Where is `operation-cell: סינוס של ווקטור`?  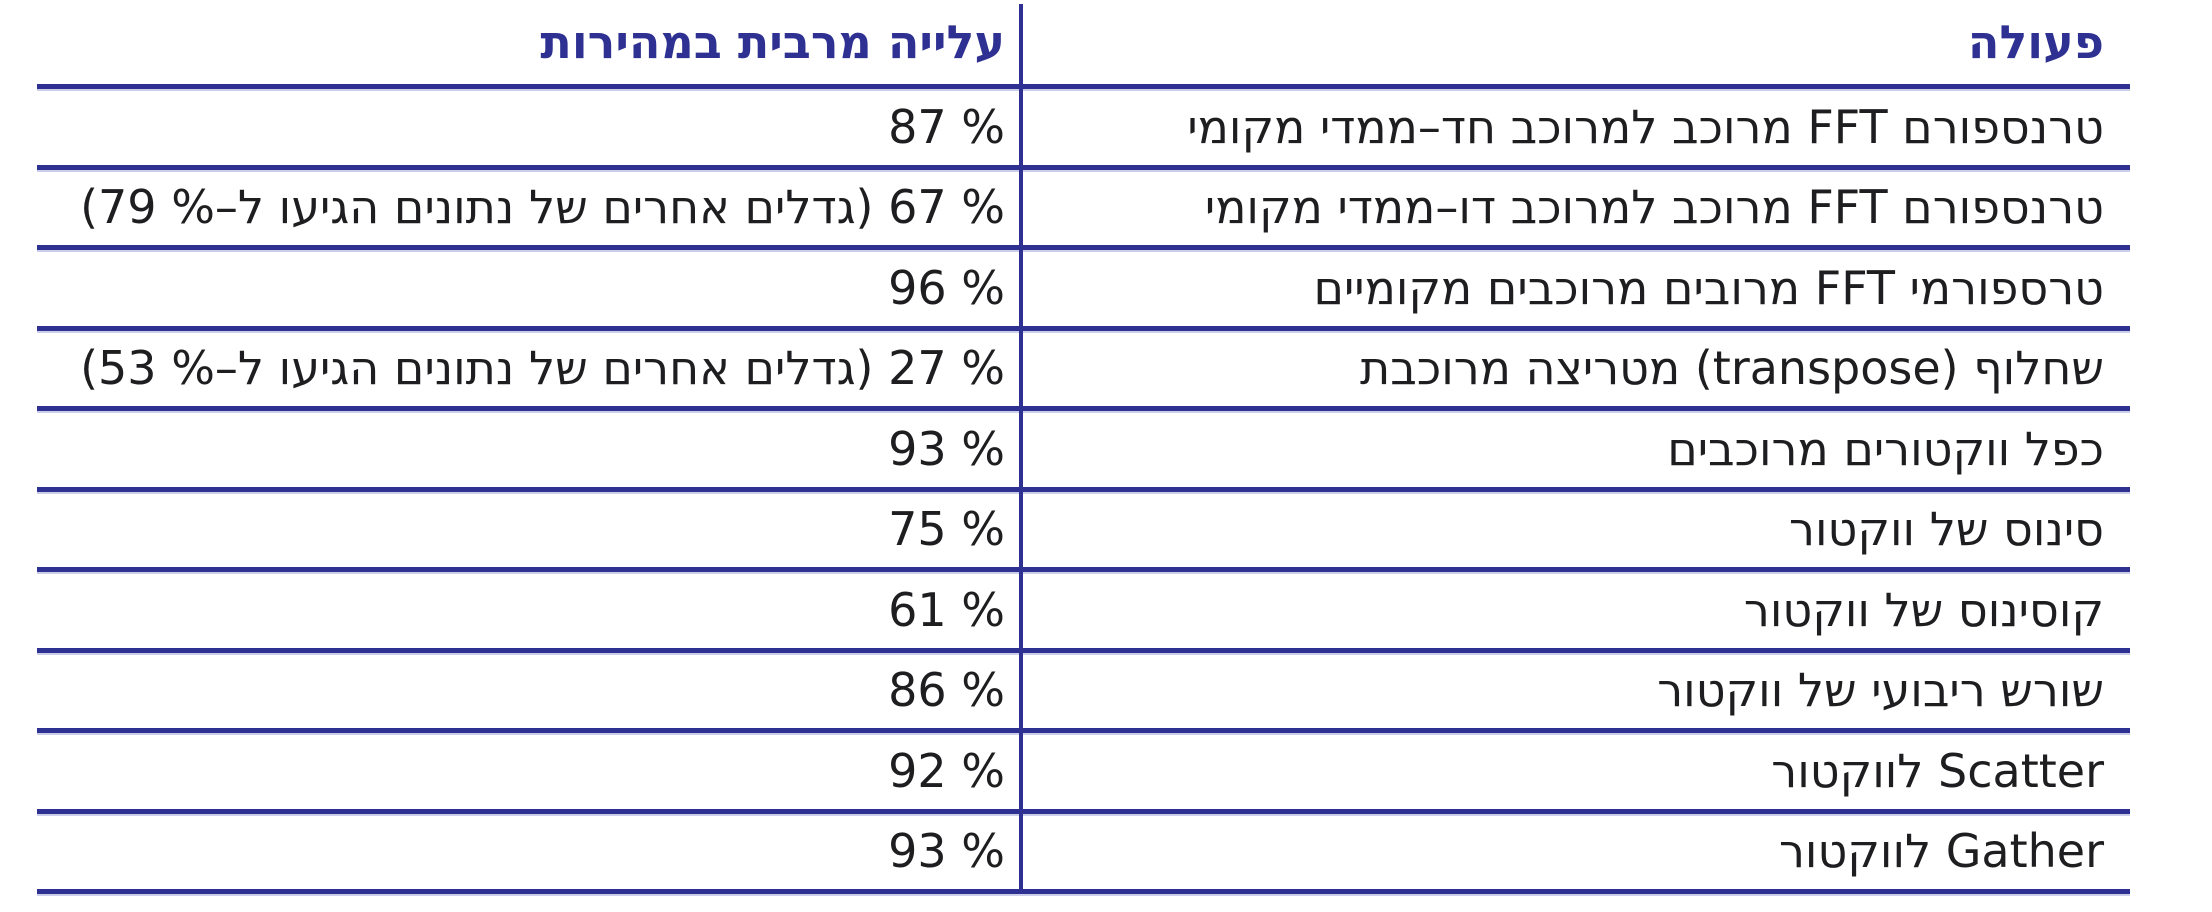
operation-cell: סינוס של ווקטור is located at coordinates (1946, 529).